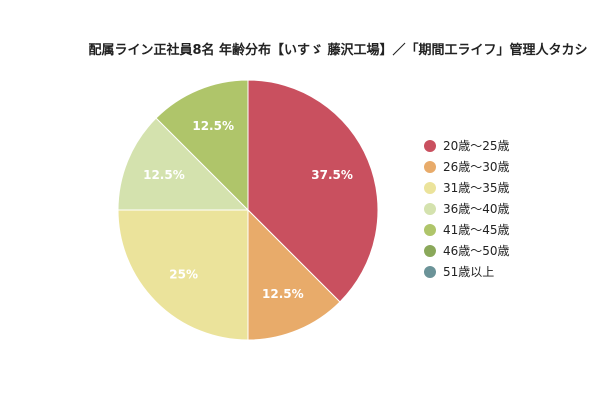 The image size is (600, 400). What do you see at coordinates (476, 188) in the screenshot?
I see `legend-label-3: 31歳〜35歳` at bounding box center [476, 188].